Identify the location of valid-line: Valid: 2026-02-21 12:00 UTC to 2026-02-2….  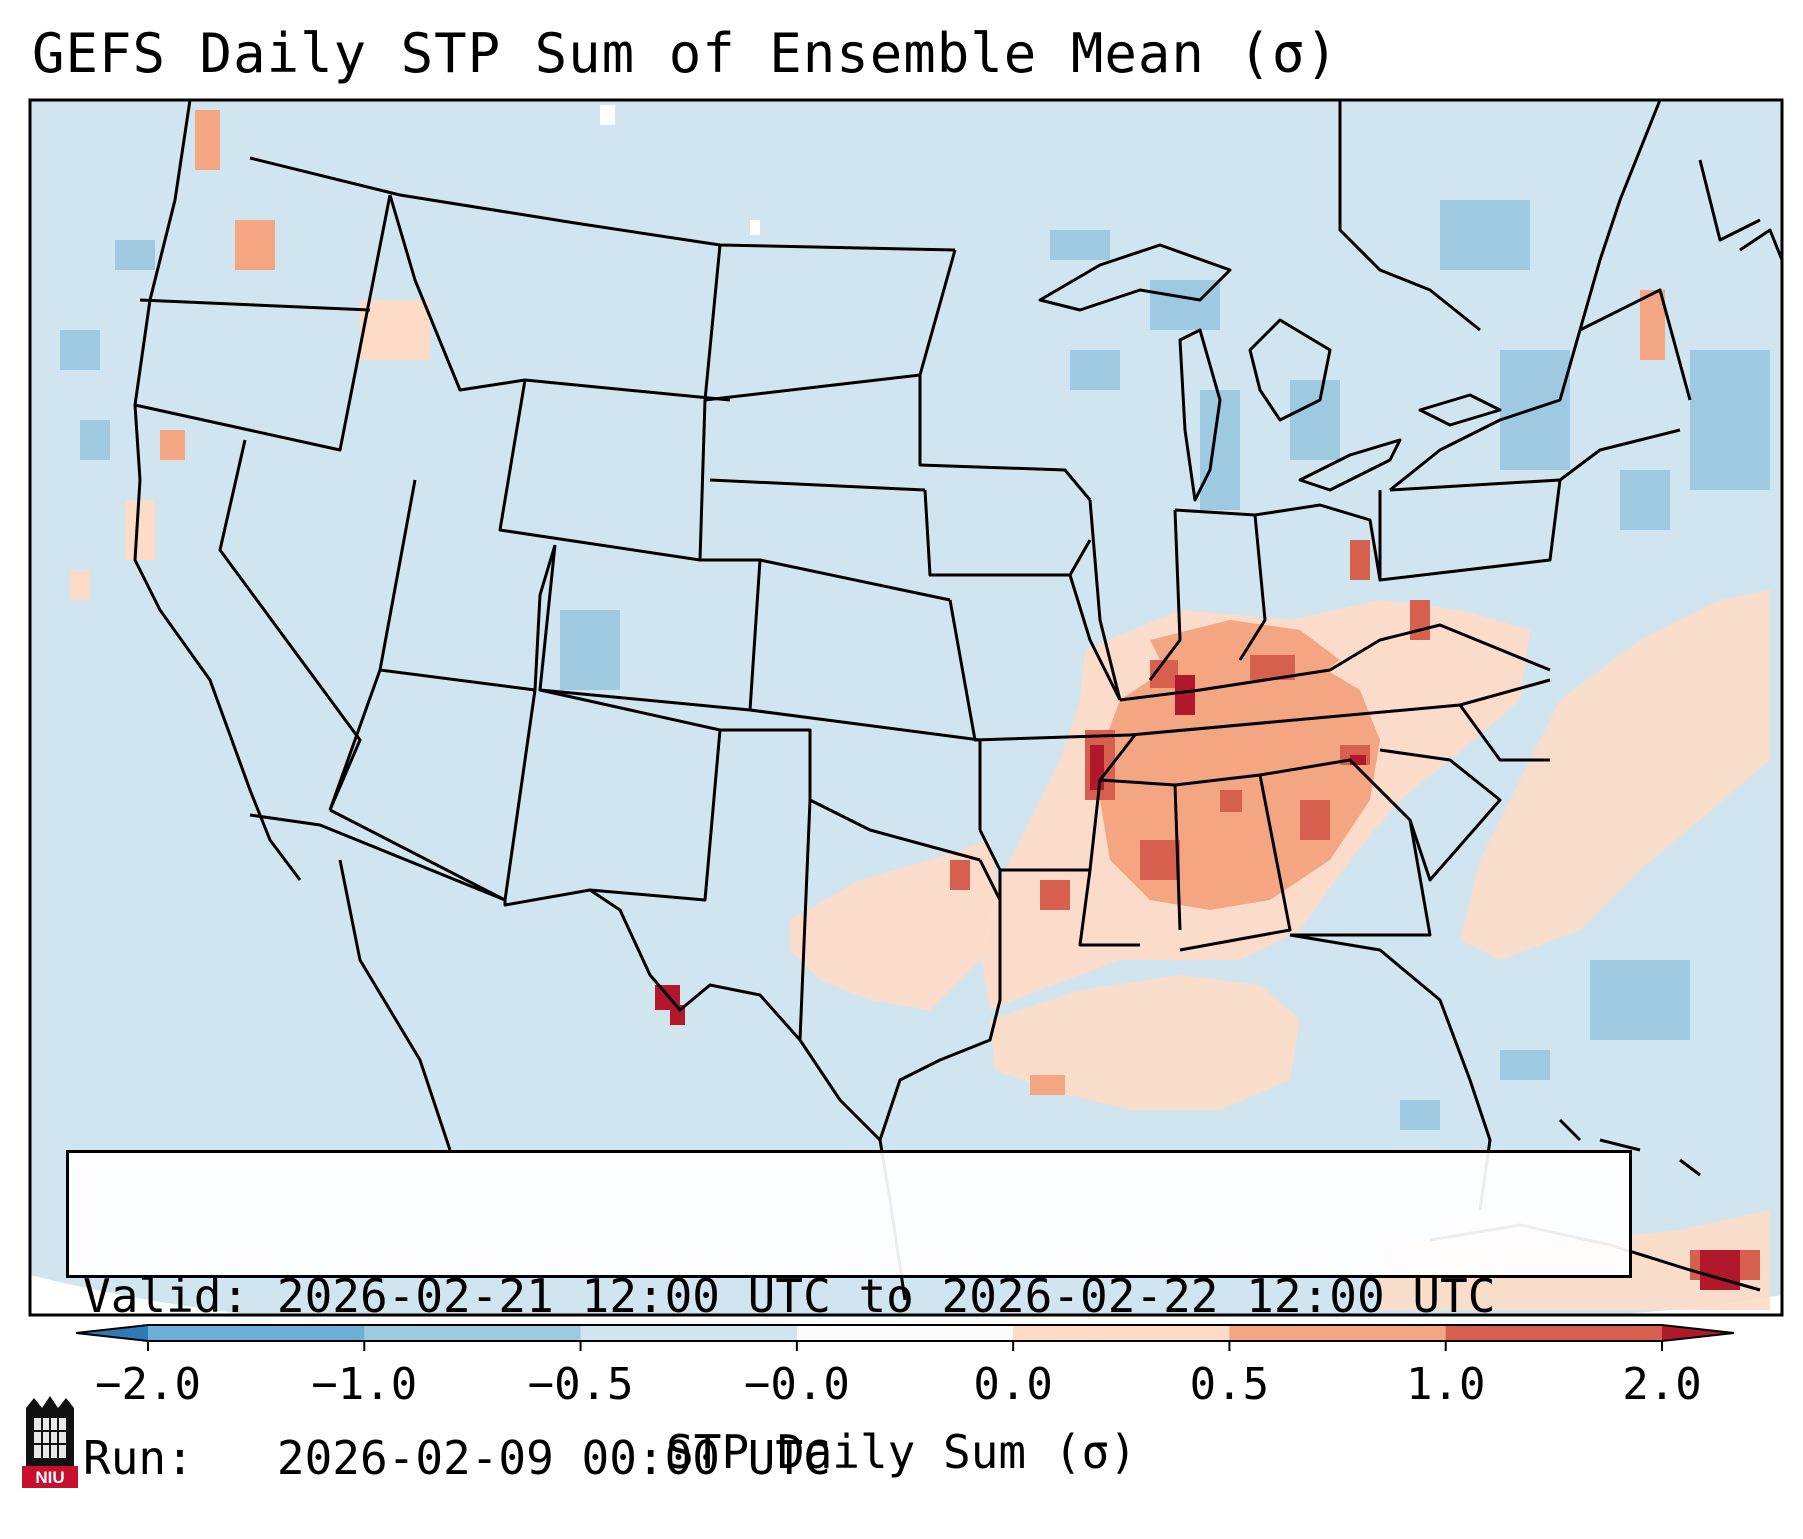
(849, 1296).